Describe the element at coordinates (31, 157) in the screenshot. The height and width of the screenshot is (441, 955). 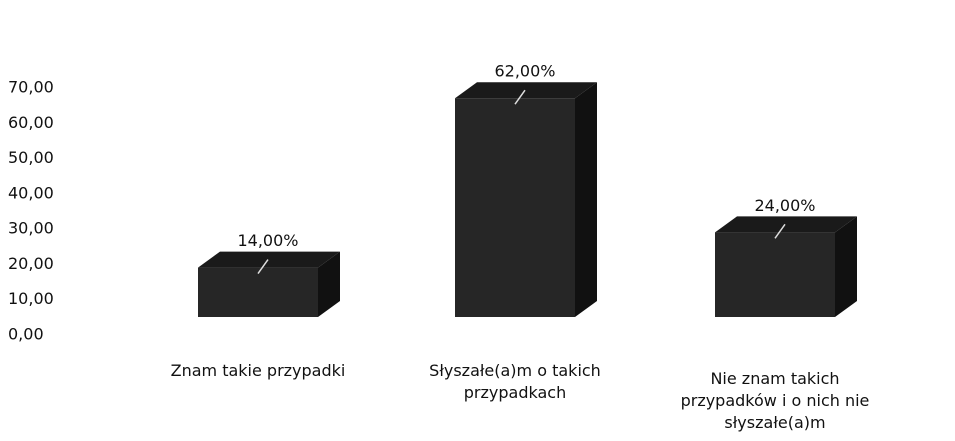
I see `y-tick-label: 50,00` at that location.